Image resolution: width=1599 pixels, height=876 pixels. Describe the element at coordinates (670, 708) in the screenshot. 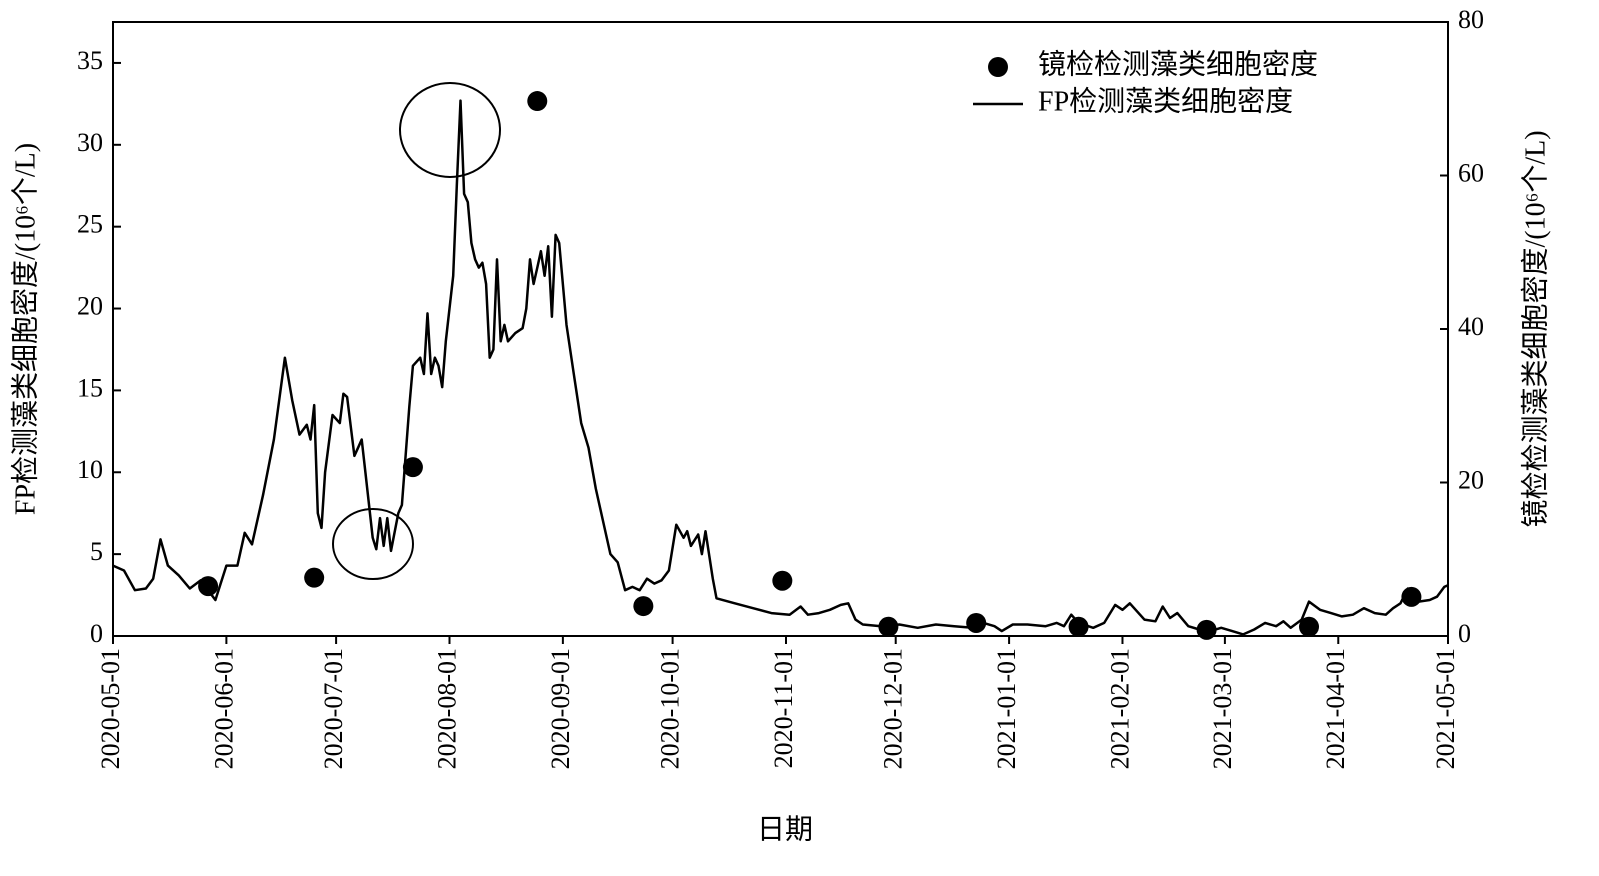

I see `x-tick-label: 2020-10-01` at that location.